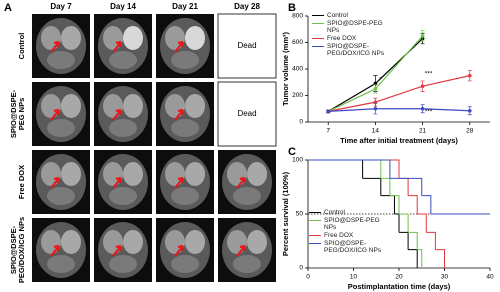 The image size is (500, 292). I want to click on x-axis-label: Time after initial treatment (days), so click(399, 140).